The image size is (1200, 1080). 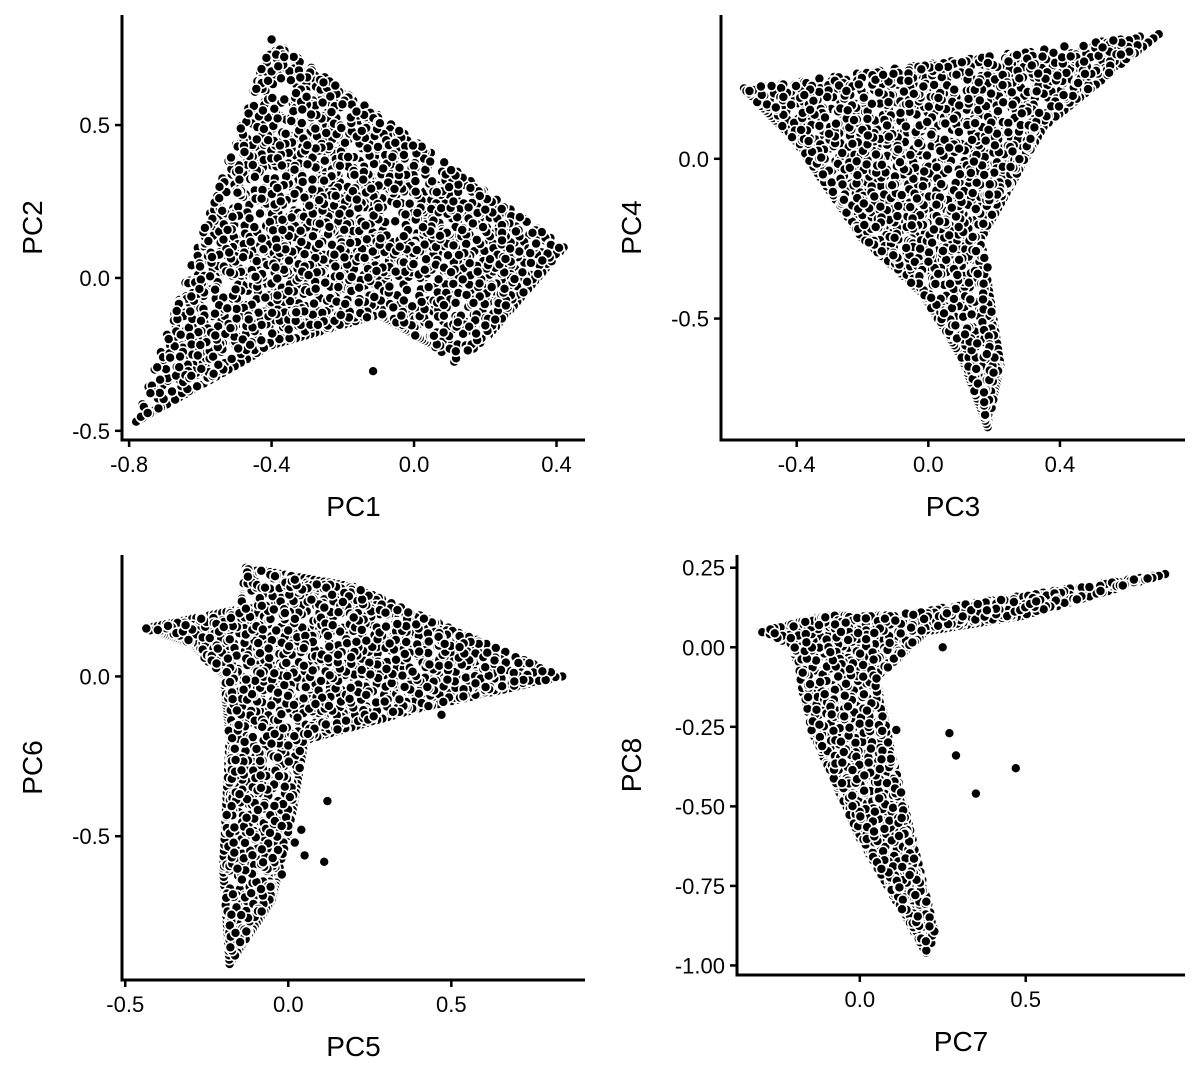 I want to click on outlier-point, so click(x=977, y=273).